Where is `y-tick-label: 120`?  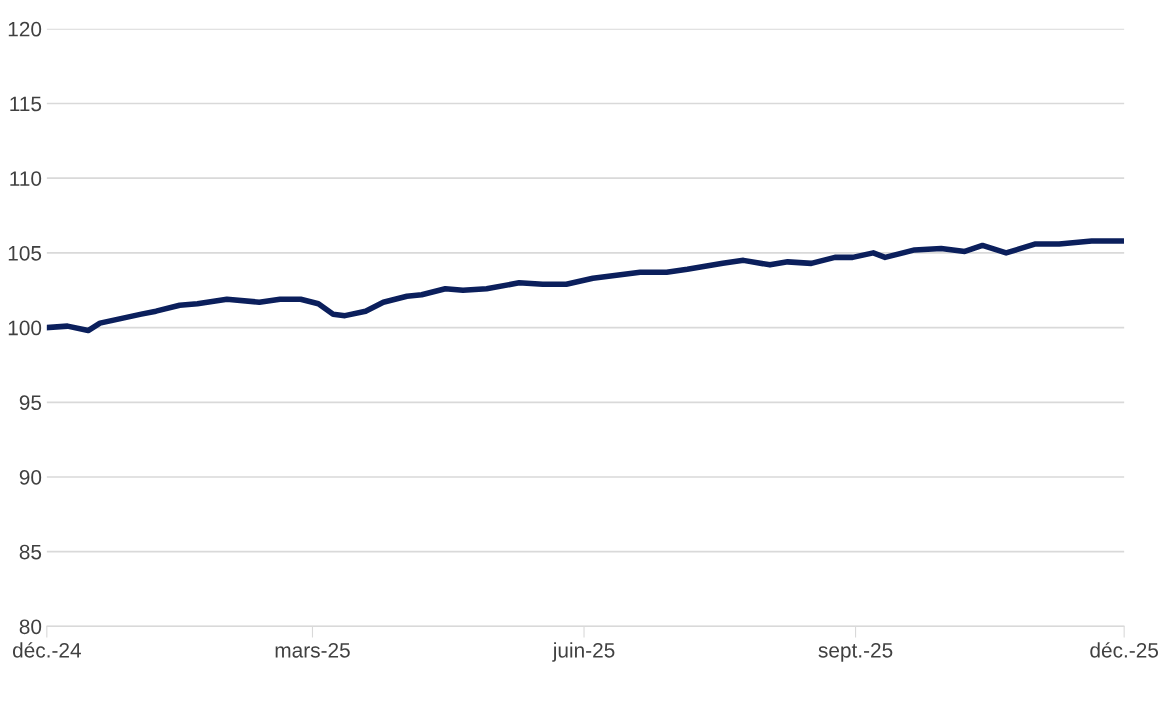
y-tick-label: 120 is located at coordinates (25, 29).